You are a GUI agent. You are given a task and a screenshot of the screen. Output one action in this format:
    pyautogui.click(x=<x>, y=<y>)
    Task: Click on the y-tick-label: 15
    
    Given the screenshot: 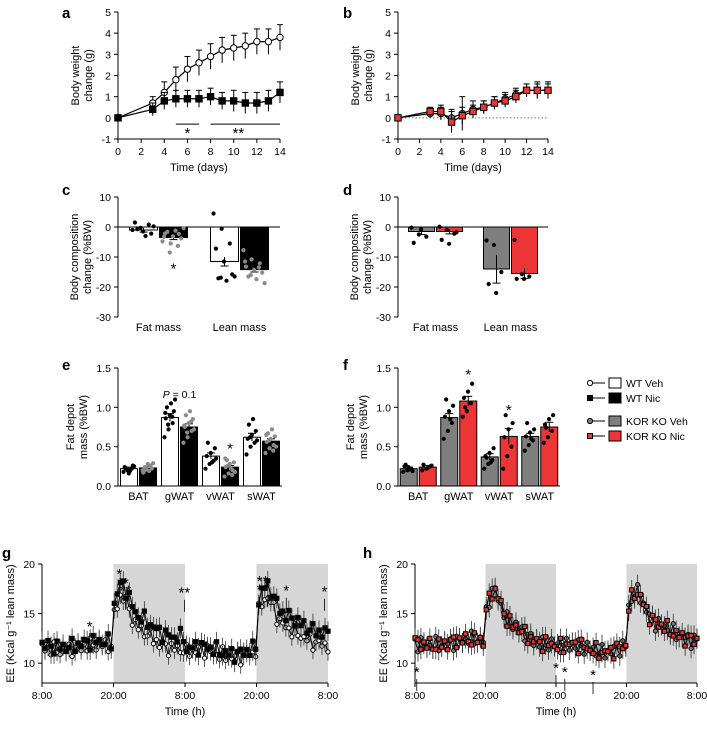 What is the action you would take?
    pyautogui.click(x=402, y=615)
    